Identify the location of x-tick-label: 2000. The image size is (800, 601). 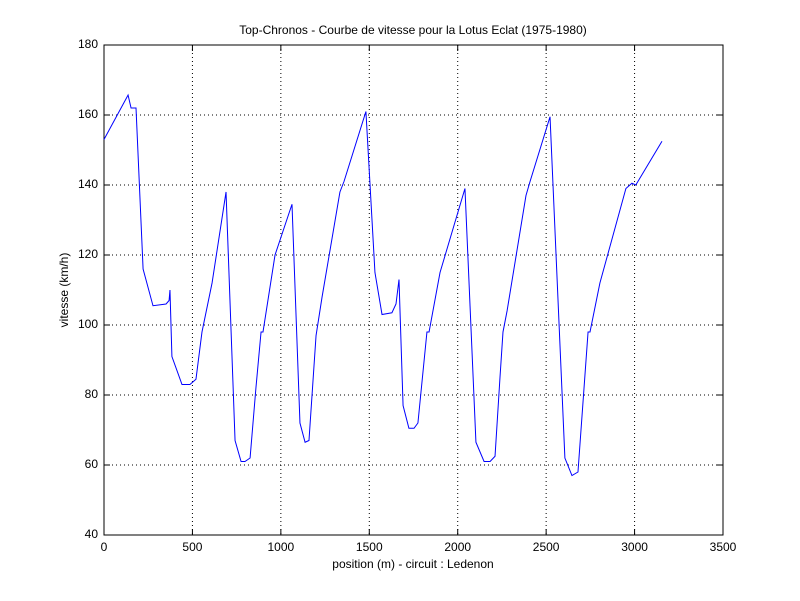
(457, 547).